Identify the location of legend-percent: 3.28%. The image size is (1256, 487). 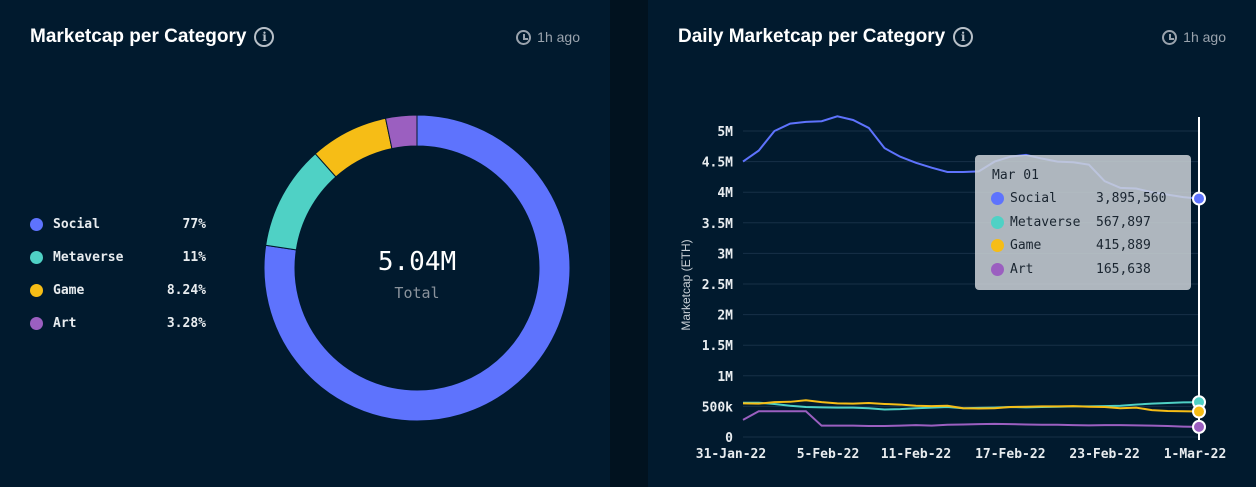
(186, 323).